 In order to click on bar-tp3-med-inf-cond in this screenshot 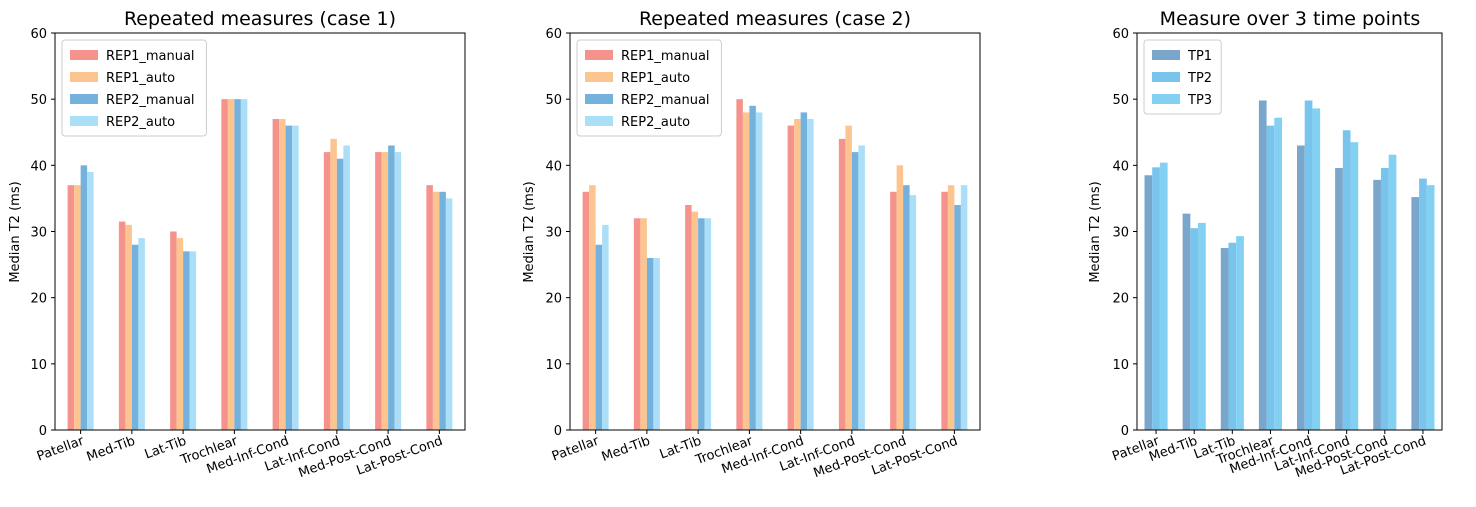, I will do `click(1316, 269)`.